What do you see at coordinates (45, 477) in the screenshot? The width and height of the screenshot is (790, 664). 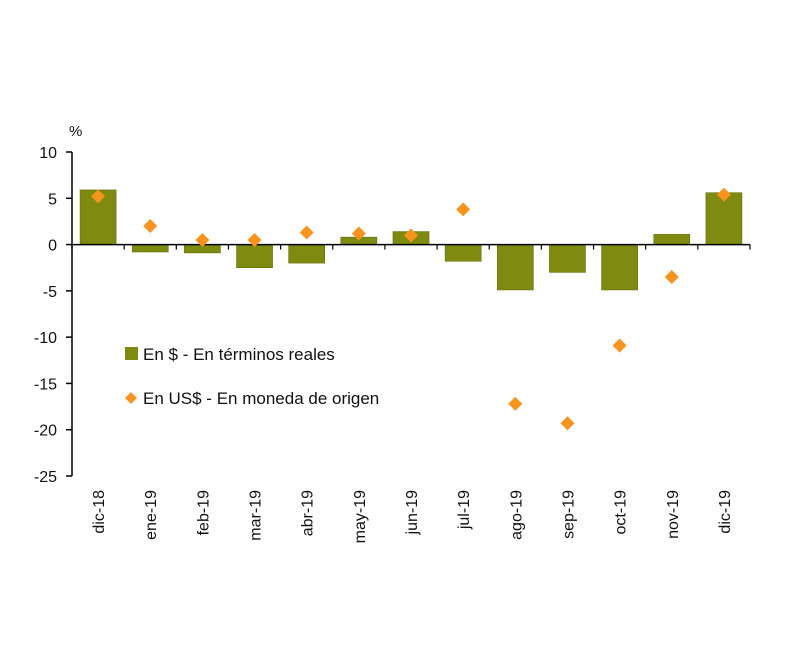 I see `y-tick-label: -25` at bounding box center [45, 477].